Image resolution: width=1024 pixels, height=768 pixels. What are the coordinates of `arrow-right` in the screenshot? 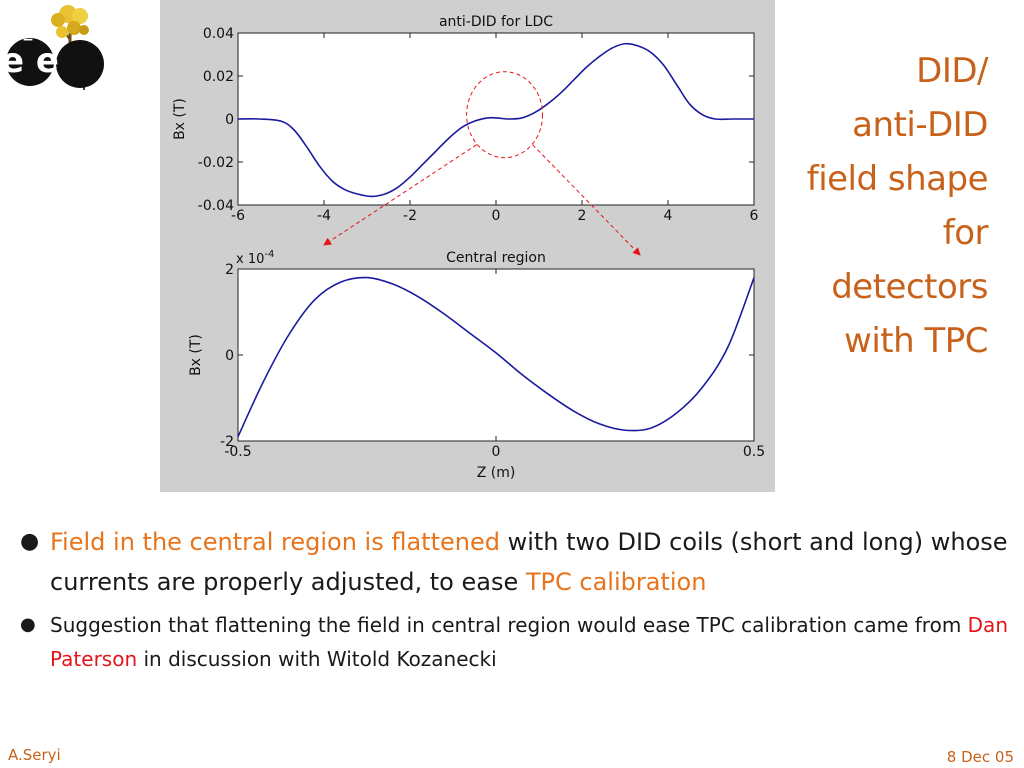 It's located at (586, 200).